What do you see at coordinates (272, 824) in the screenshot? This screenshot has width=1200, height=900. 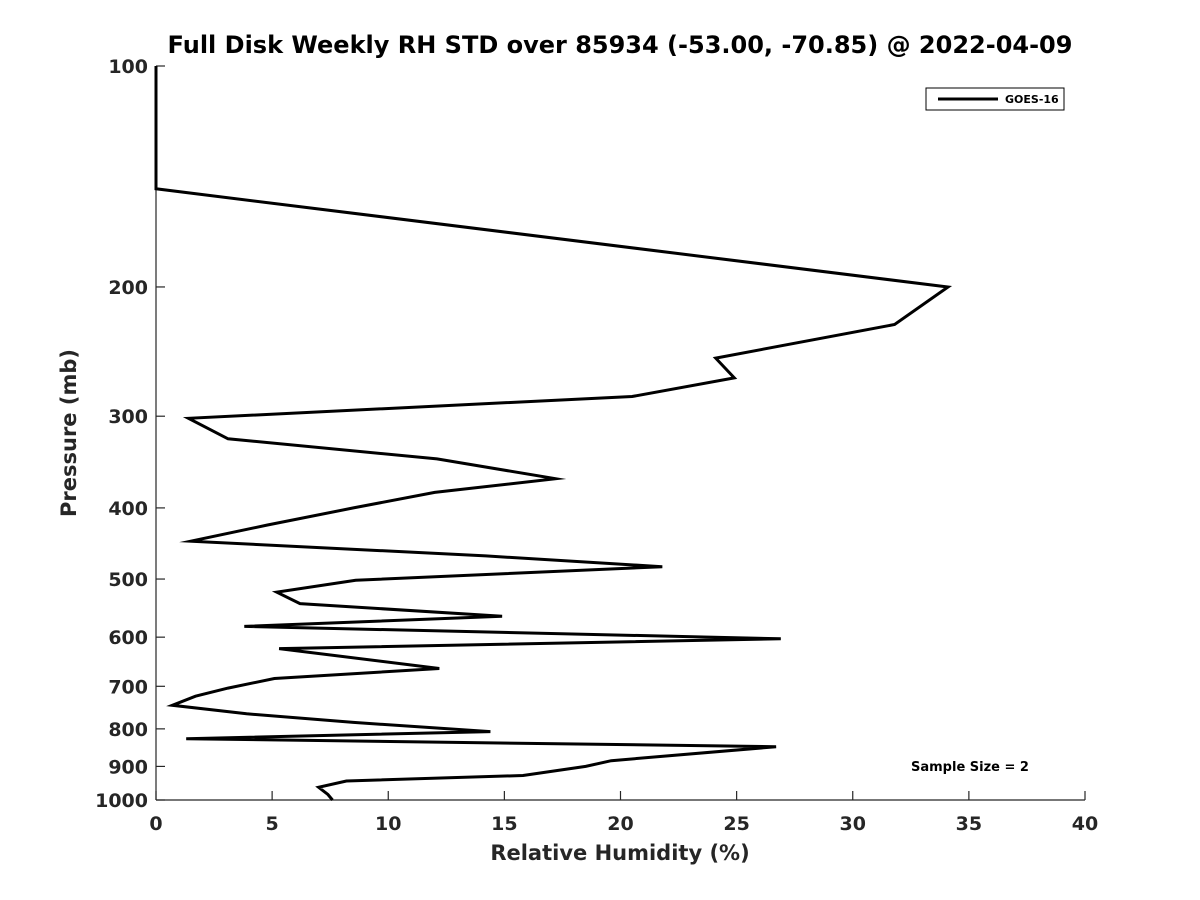 I see `x-tick-label: 5` at bounding box center [272, 824].